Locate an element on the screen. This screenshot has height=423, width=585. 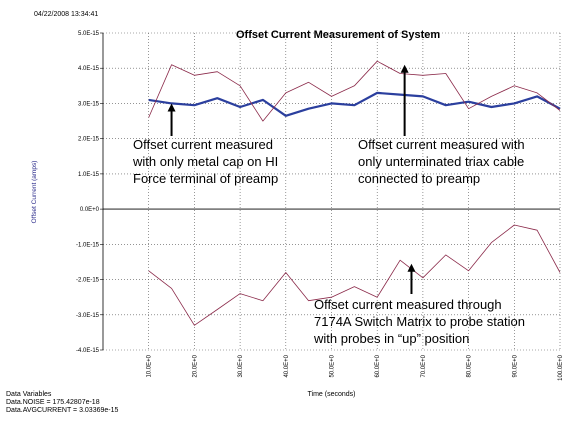
y-tick-label: -1.0E-15 is located at coordinates (88, 245).